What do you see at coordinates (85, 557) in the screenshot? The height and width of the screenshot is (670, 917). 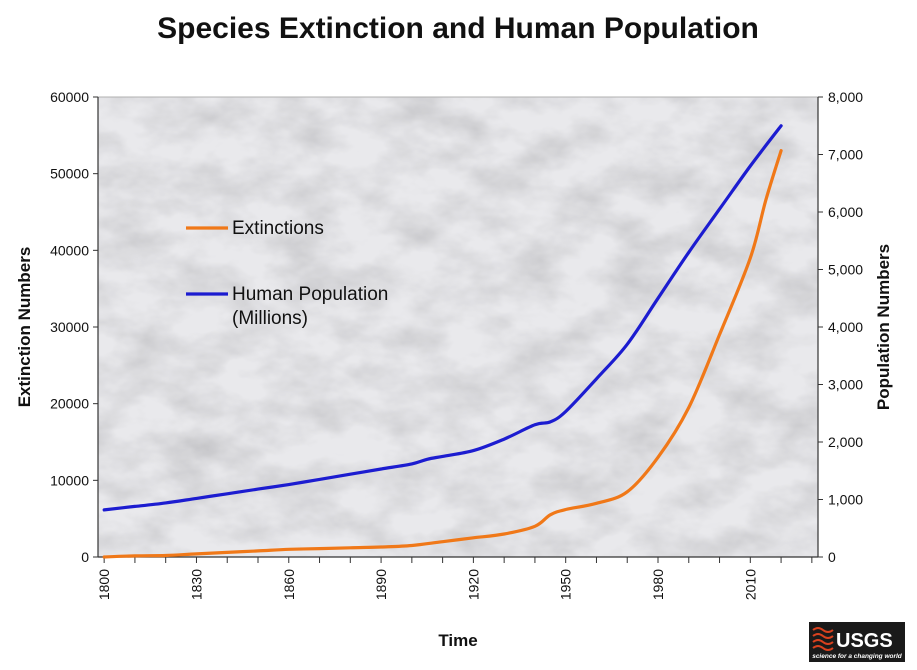 I see `y-left-tick-label: 0` at bounding box center [85, 557].